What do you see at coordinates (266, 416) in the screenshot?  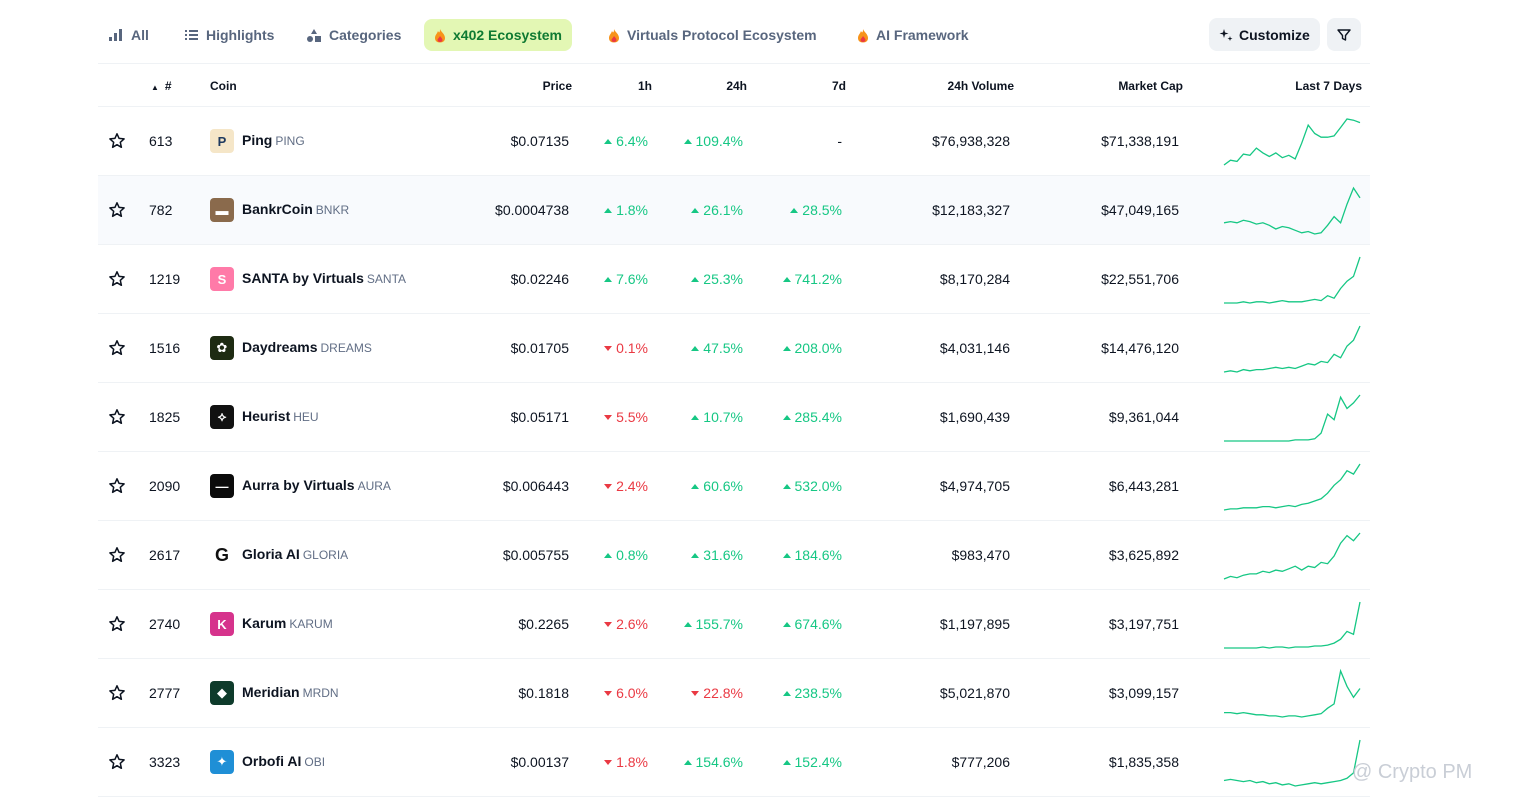 I see `coin-name: Heurist` at bounding box center [266, 416].